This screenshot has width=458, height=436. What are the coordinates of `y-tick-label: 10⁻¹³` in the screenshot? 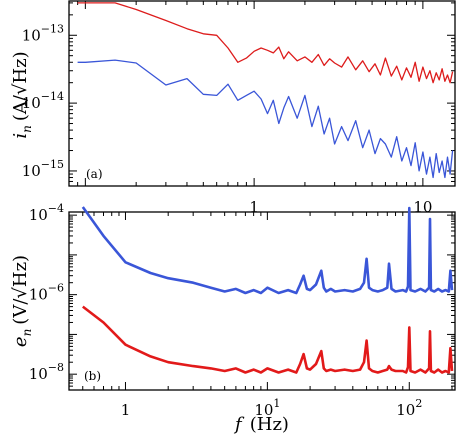 It's located at (43, 33).